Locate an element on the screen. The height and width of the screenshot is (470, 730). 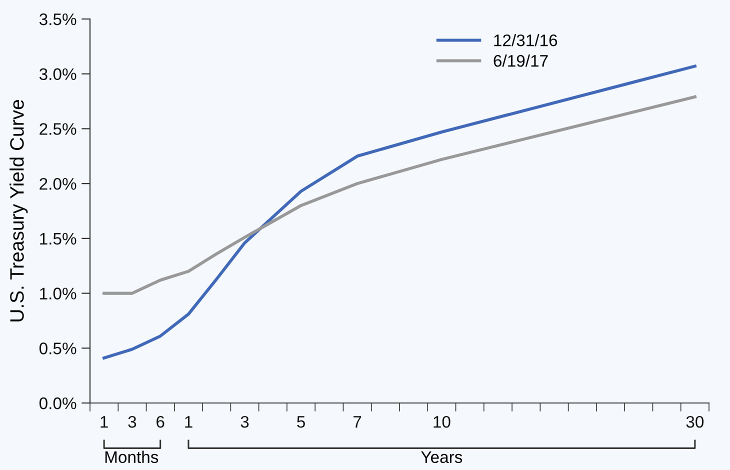
y-tick-label: 1.5% is located at coordinates (58, 238).